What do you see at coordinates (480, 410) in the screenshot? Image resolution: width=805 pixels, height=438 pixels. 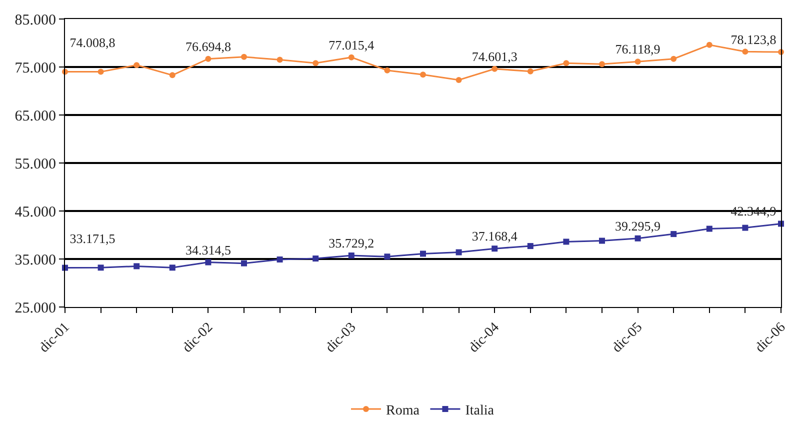 I see `legend-label: Italia` at bounding box center [480, 410].